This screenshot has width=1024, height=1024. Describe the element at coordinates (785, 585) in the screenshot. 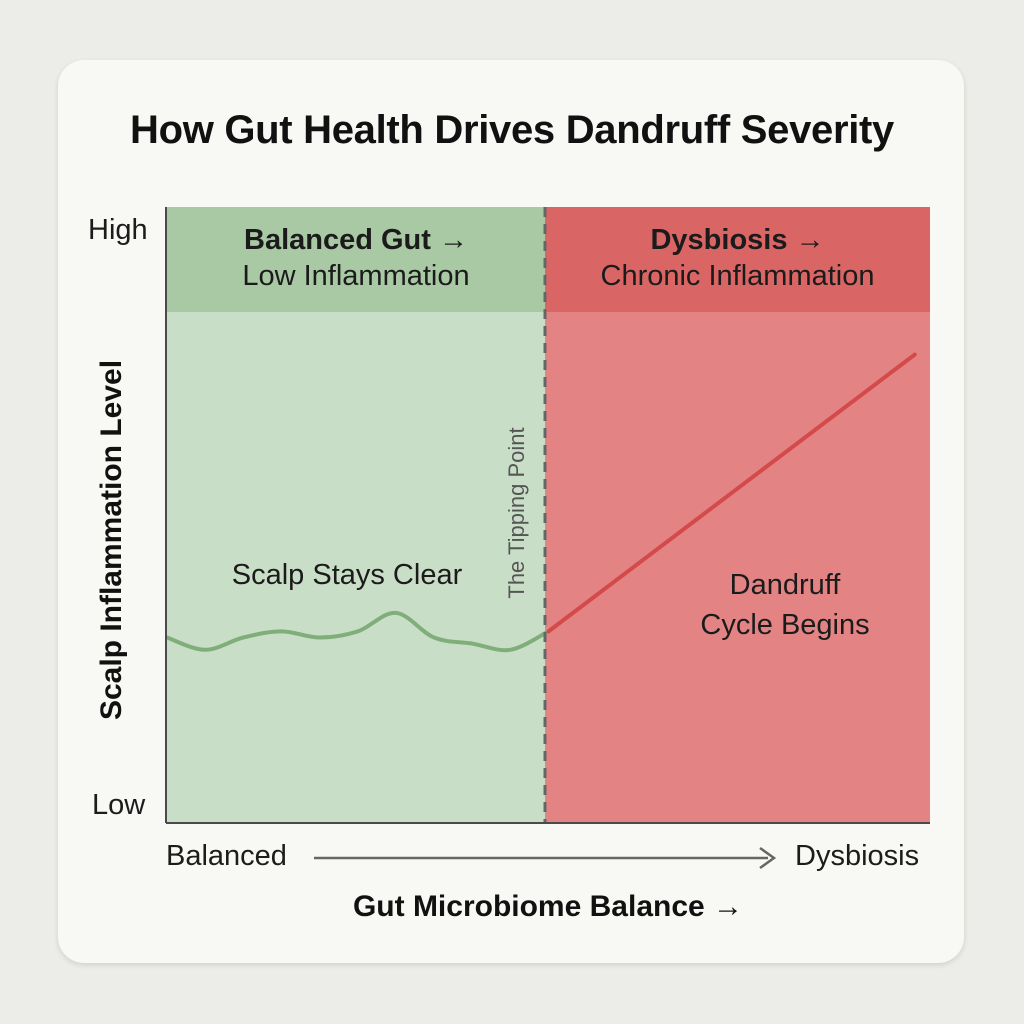

I see `dysbiosis-note-line1: Dandruff` at that location.